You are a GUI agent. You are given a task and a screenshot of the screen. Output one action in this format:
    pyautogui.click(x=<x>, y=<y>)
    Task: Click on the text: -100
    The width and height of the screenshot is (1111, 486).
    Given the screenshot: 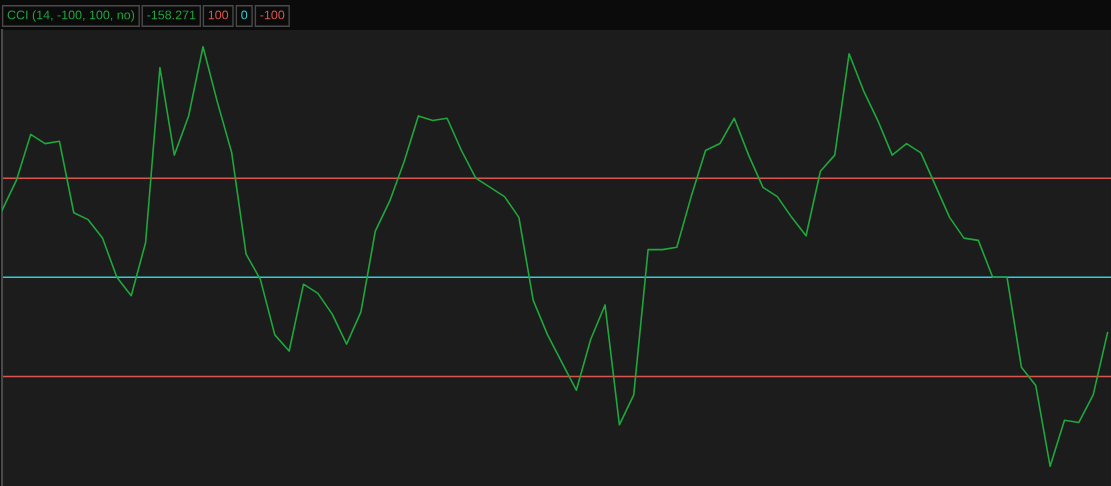 What is the action you would take?
    pyautogui.click(x=272, y=15)
    